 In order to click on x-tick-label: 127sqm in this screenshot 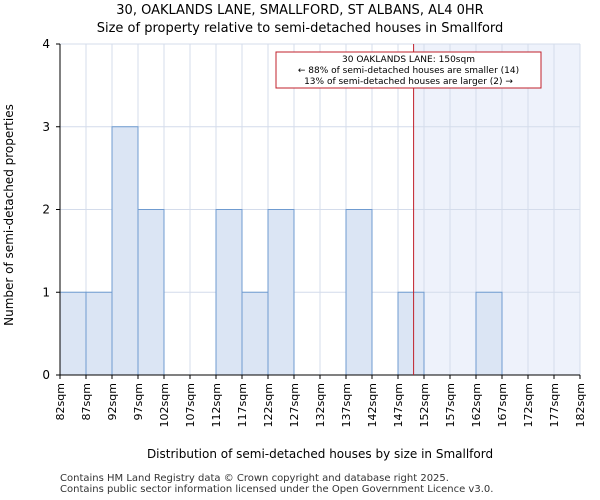, I will do `click(294, 405)`.